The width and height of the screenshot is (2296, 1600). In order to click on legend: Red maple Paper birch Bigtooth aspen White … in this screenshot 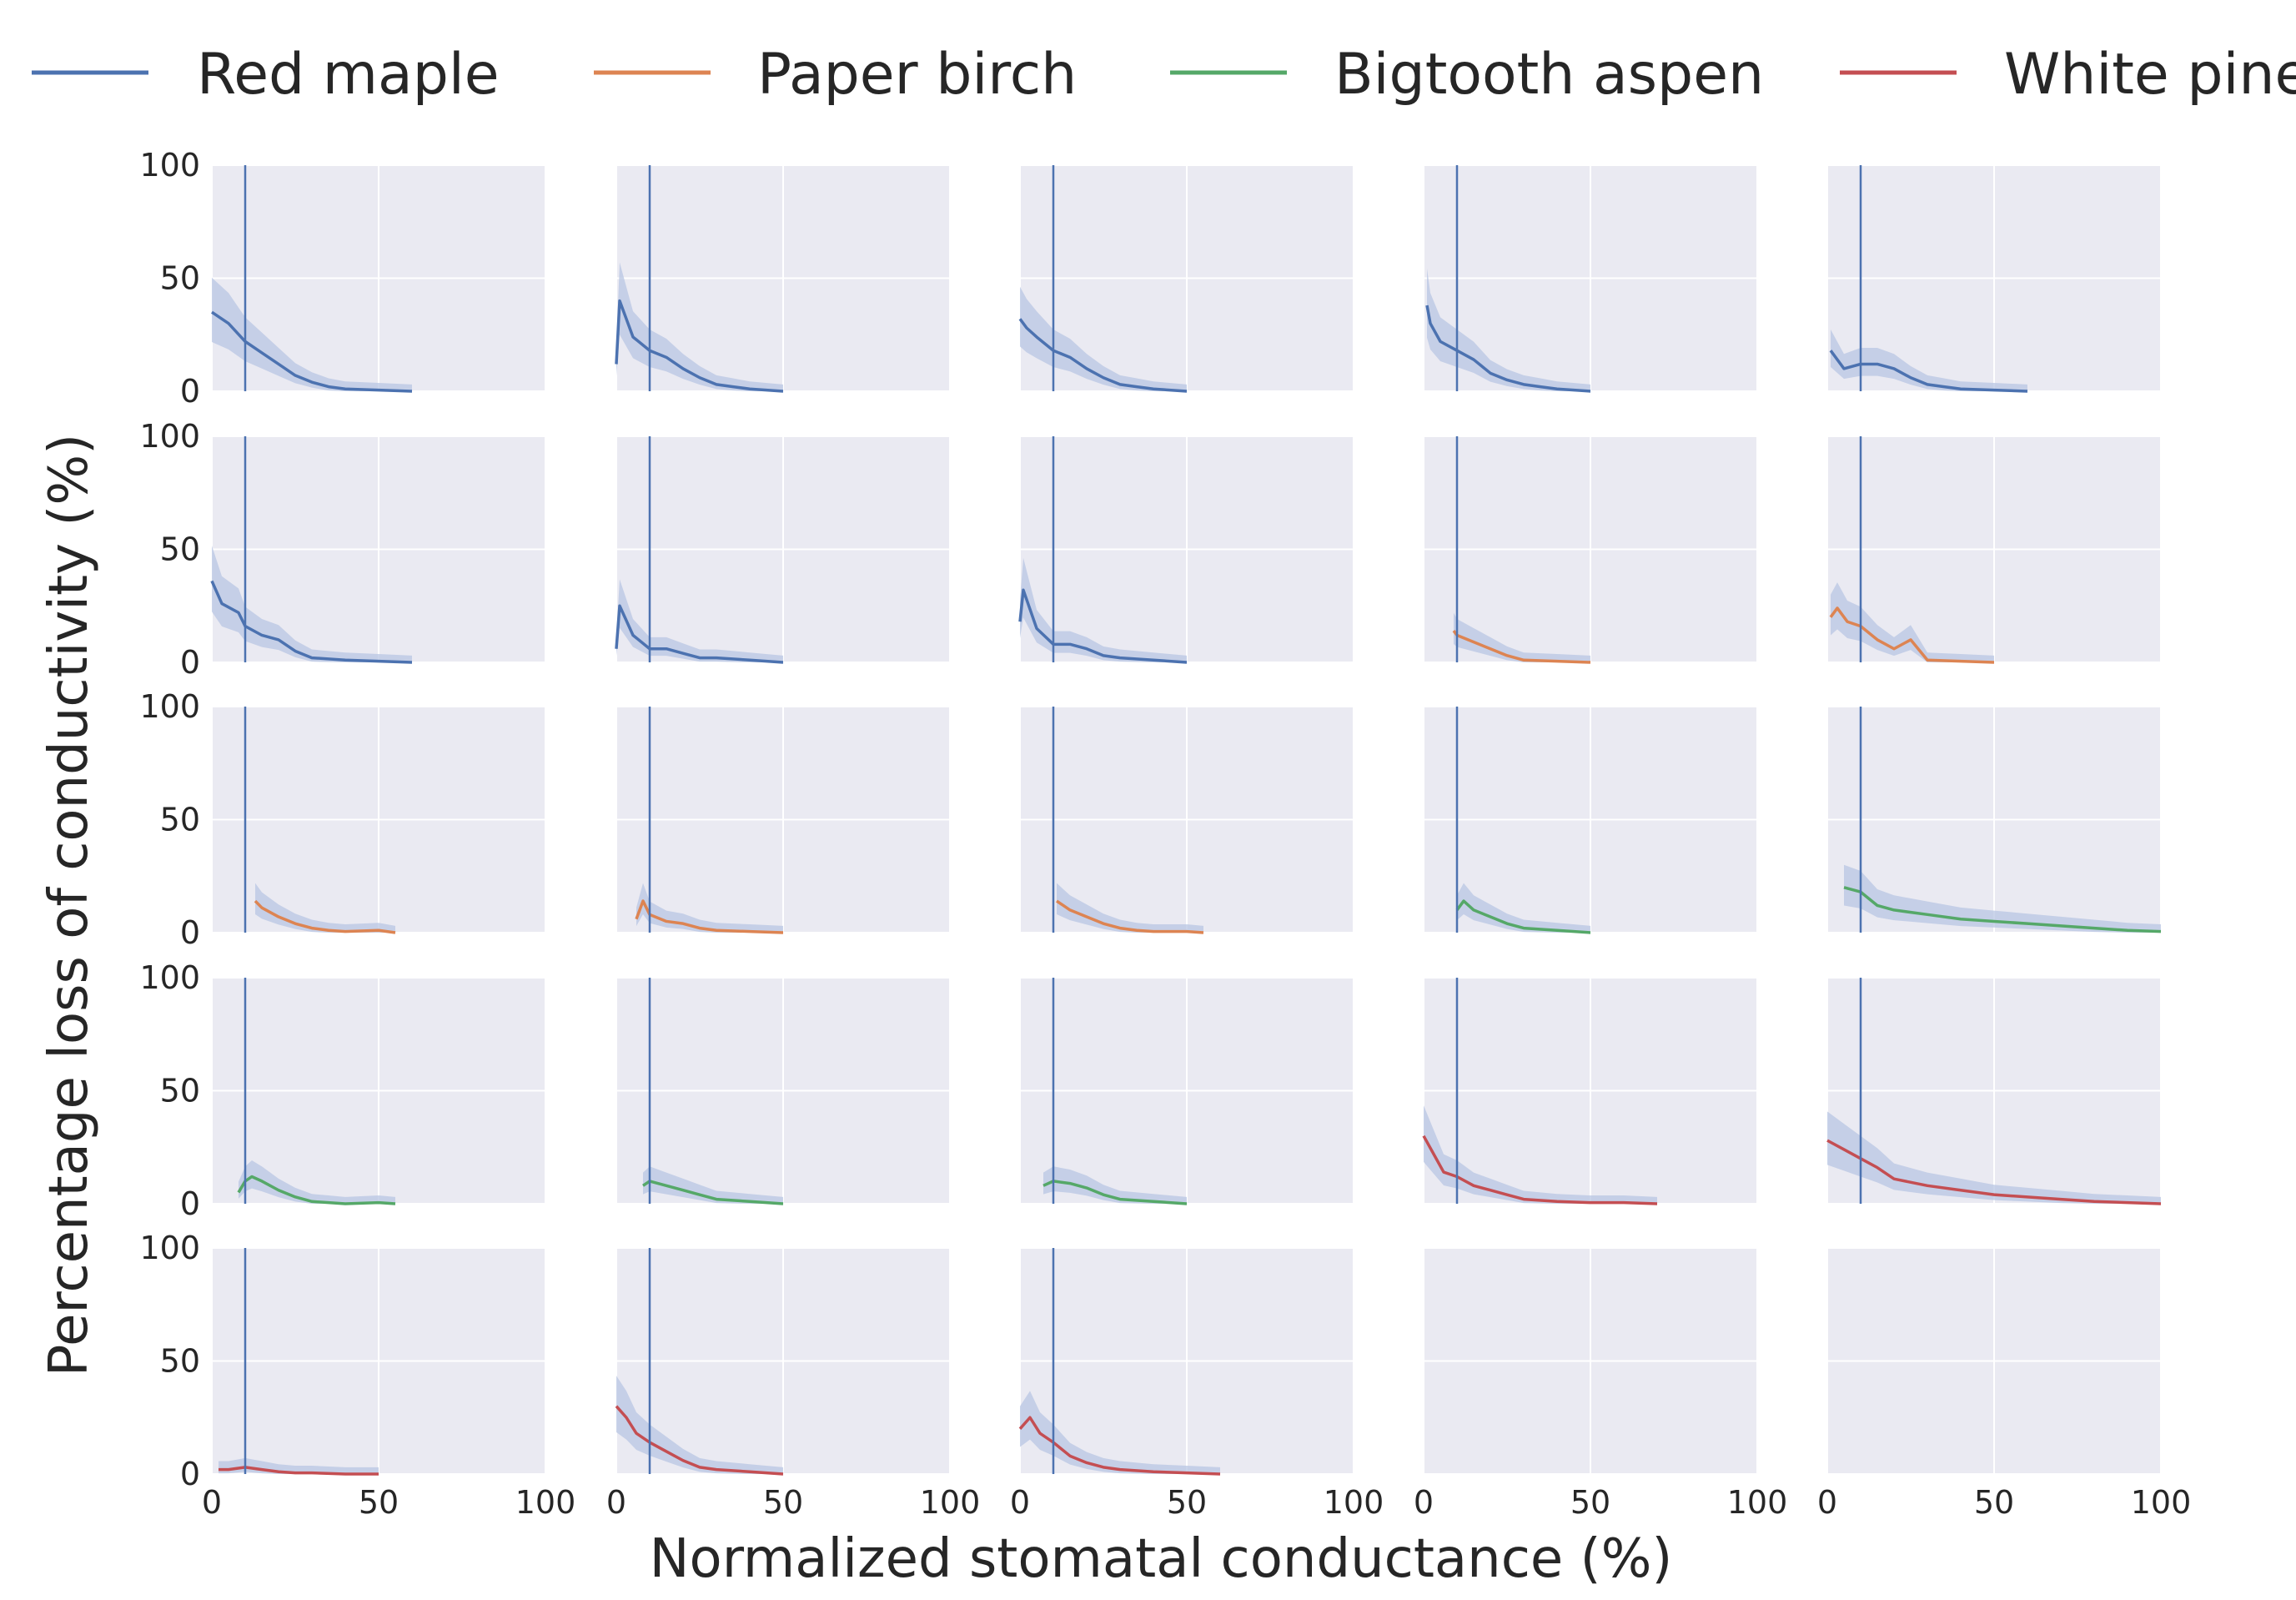, I will do `click(1164, 75)`.